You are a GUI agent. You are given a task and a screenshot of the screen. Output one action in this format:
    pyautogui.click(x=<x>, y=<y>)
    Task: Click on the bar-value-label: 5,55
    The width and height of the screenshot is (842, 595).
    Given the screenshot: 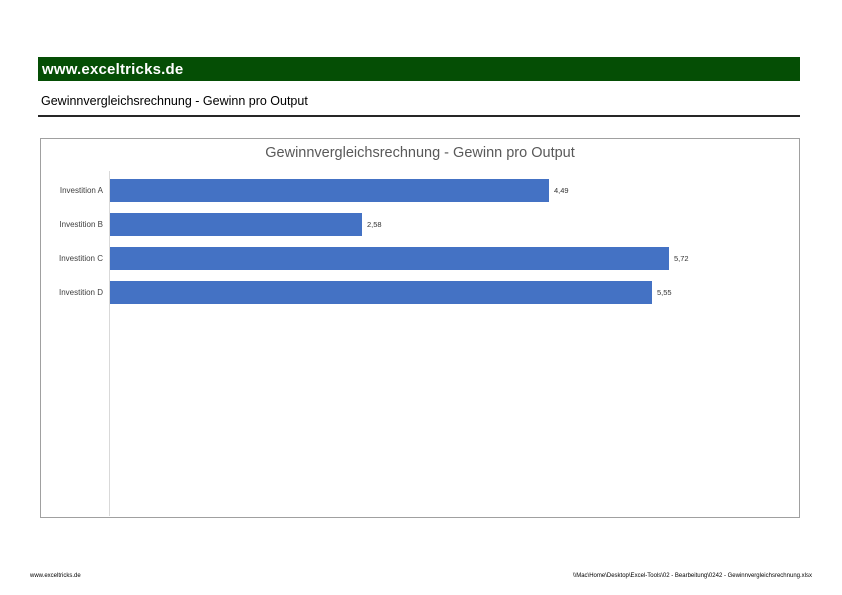 What is the action you would take?
    pyautogui.click(x=664, y=292)
    